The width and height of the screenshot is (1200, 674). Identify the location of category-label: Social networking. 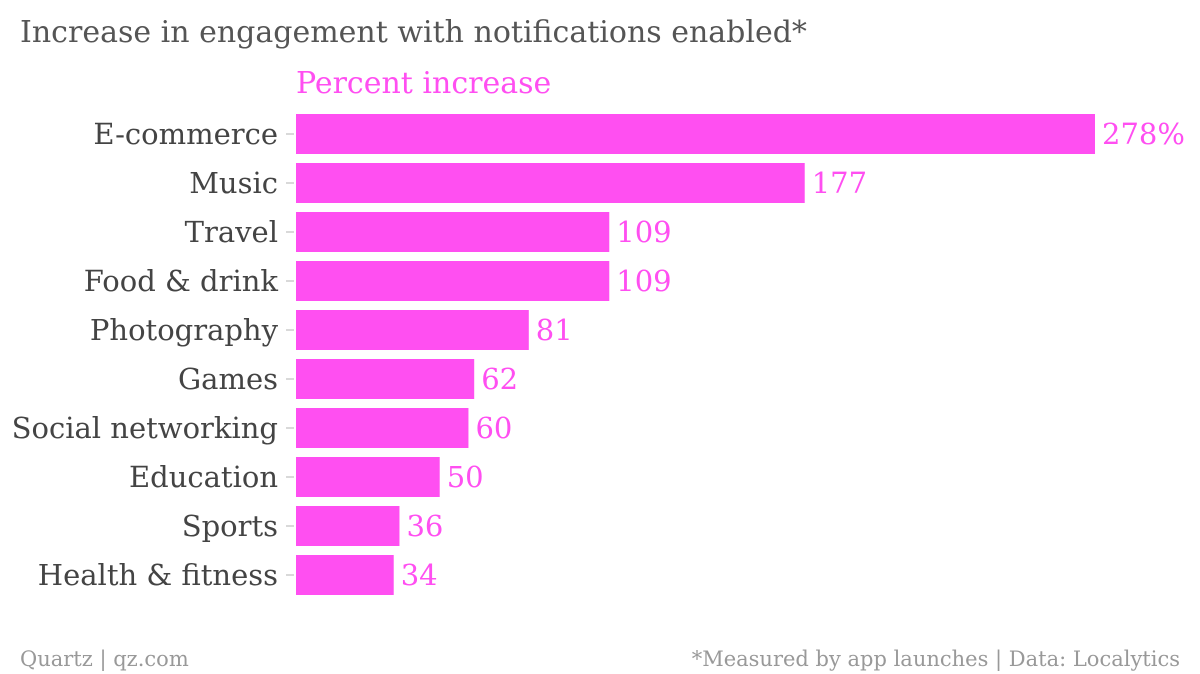
(145, 428).